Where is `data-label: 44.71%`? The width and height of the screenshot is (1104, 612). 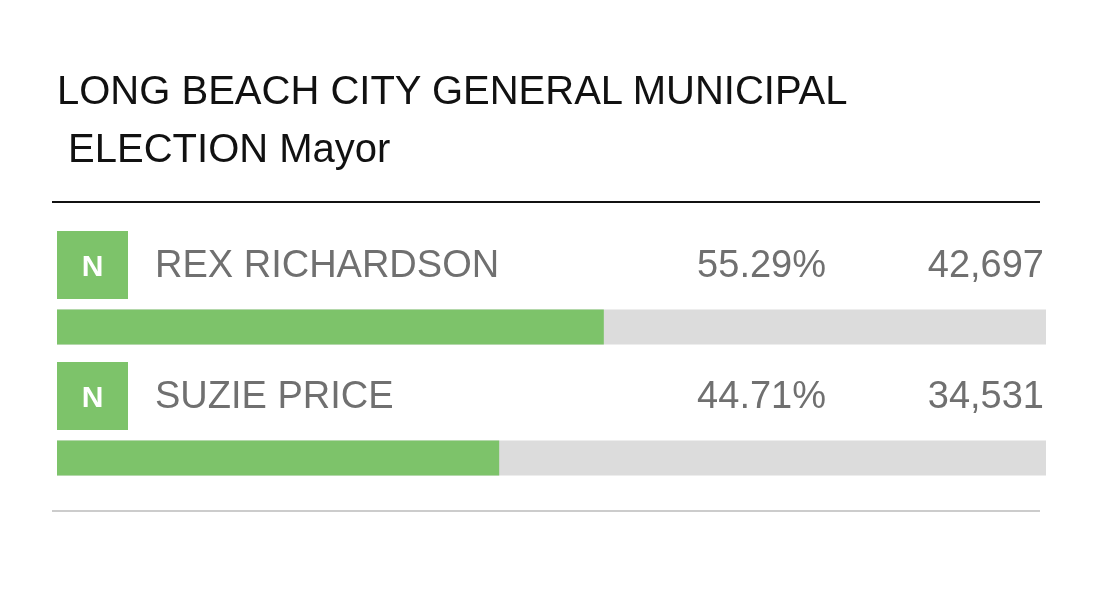
data-label: 44.71% is located at coordinates (762, 395).